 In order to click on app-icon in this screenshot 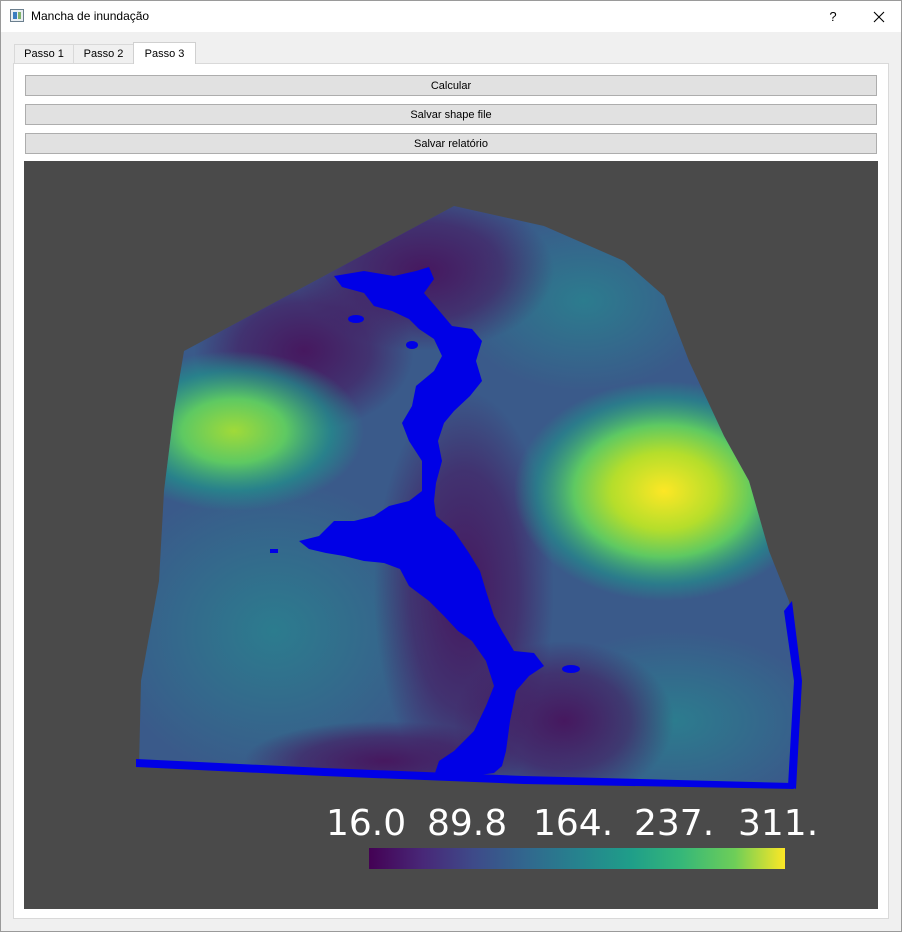, I will do `click(17, 15)`.